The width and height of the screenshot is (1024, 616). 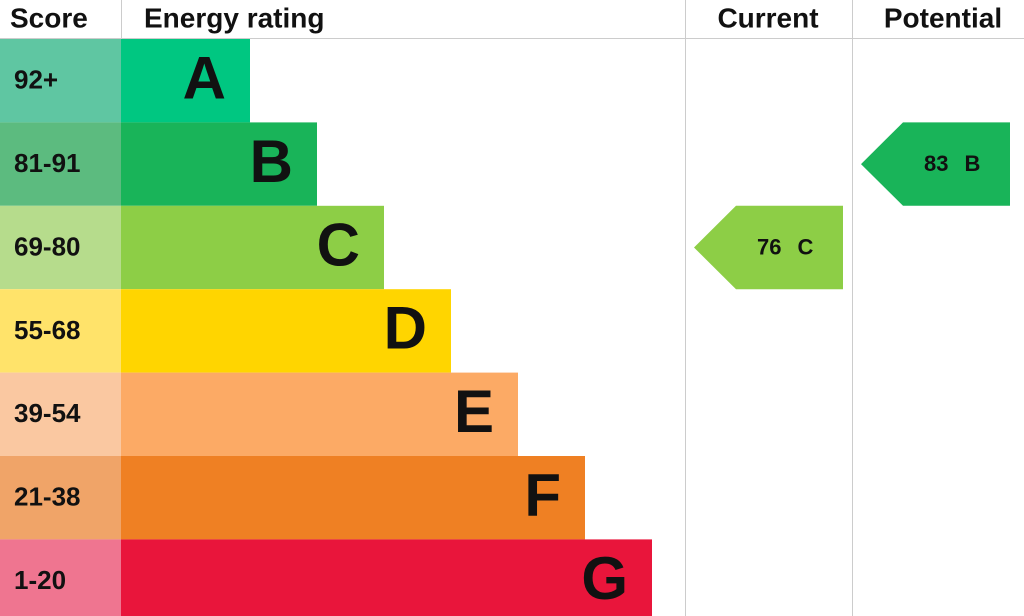 I want to click on current-score: 76, so click(x=769, y=246).